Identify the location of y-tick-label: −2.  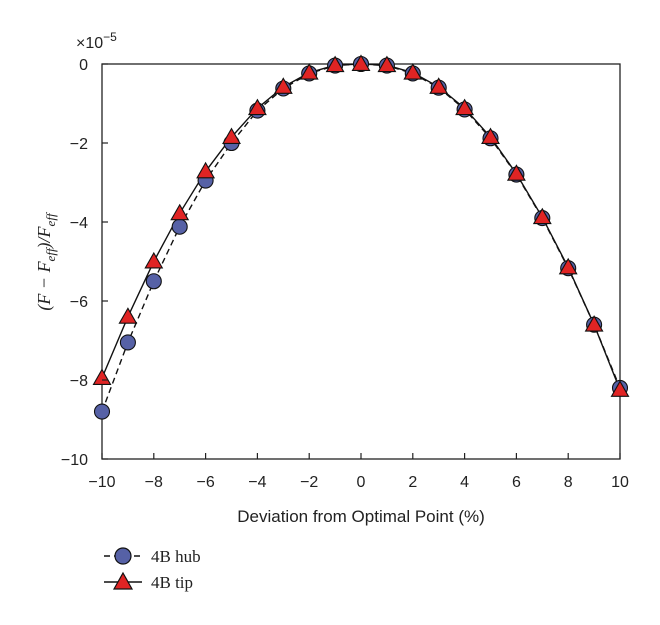
(79, 144).